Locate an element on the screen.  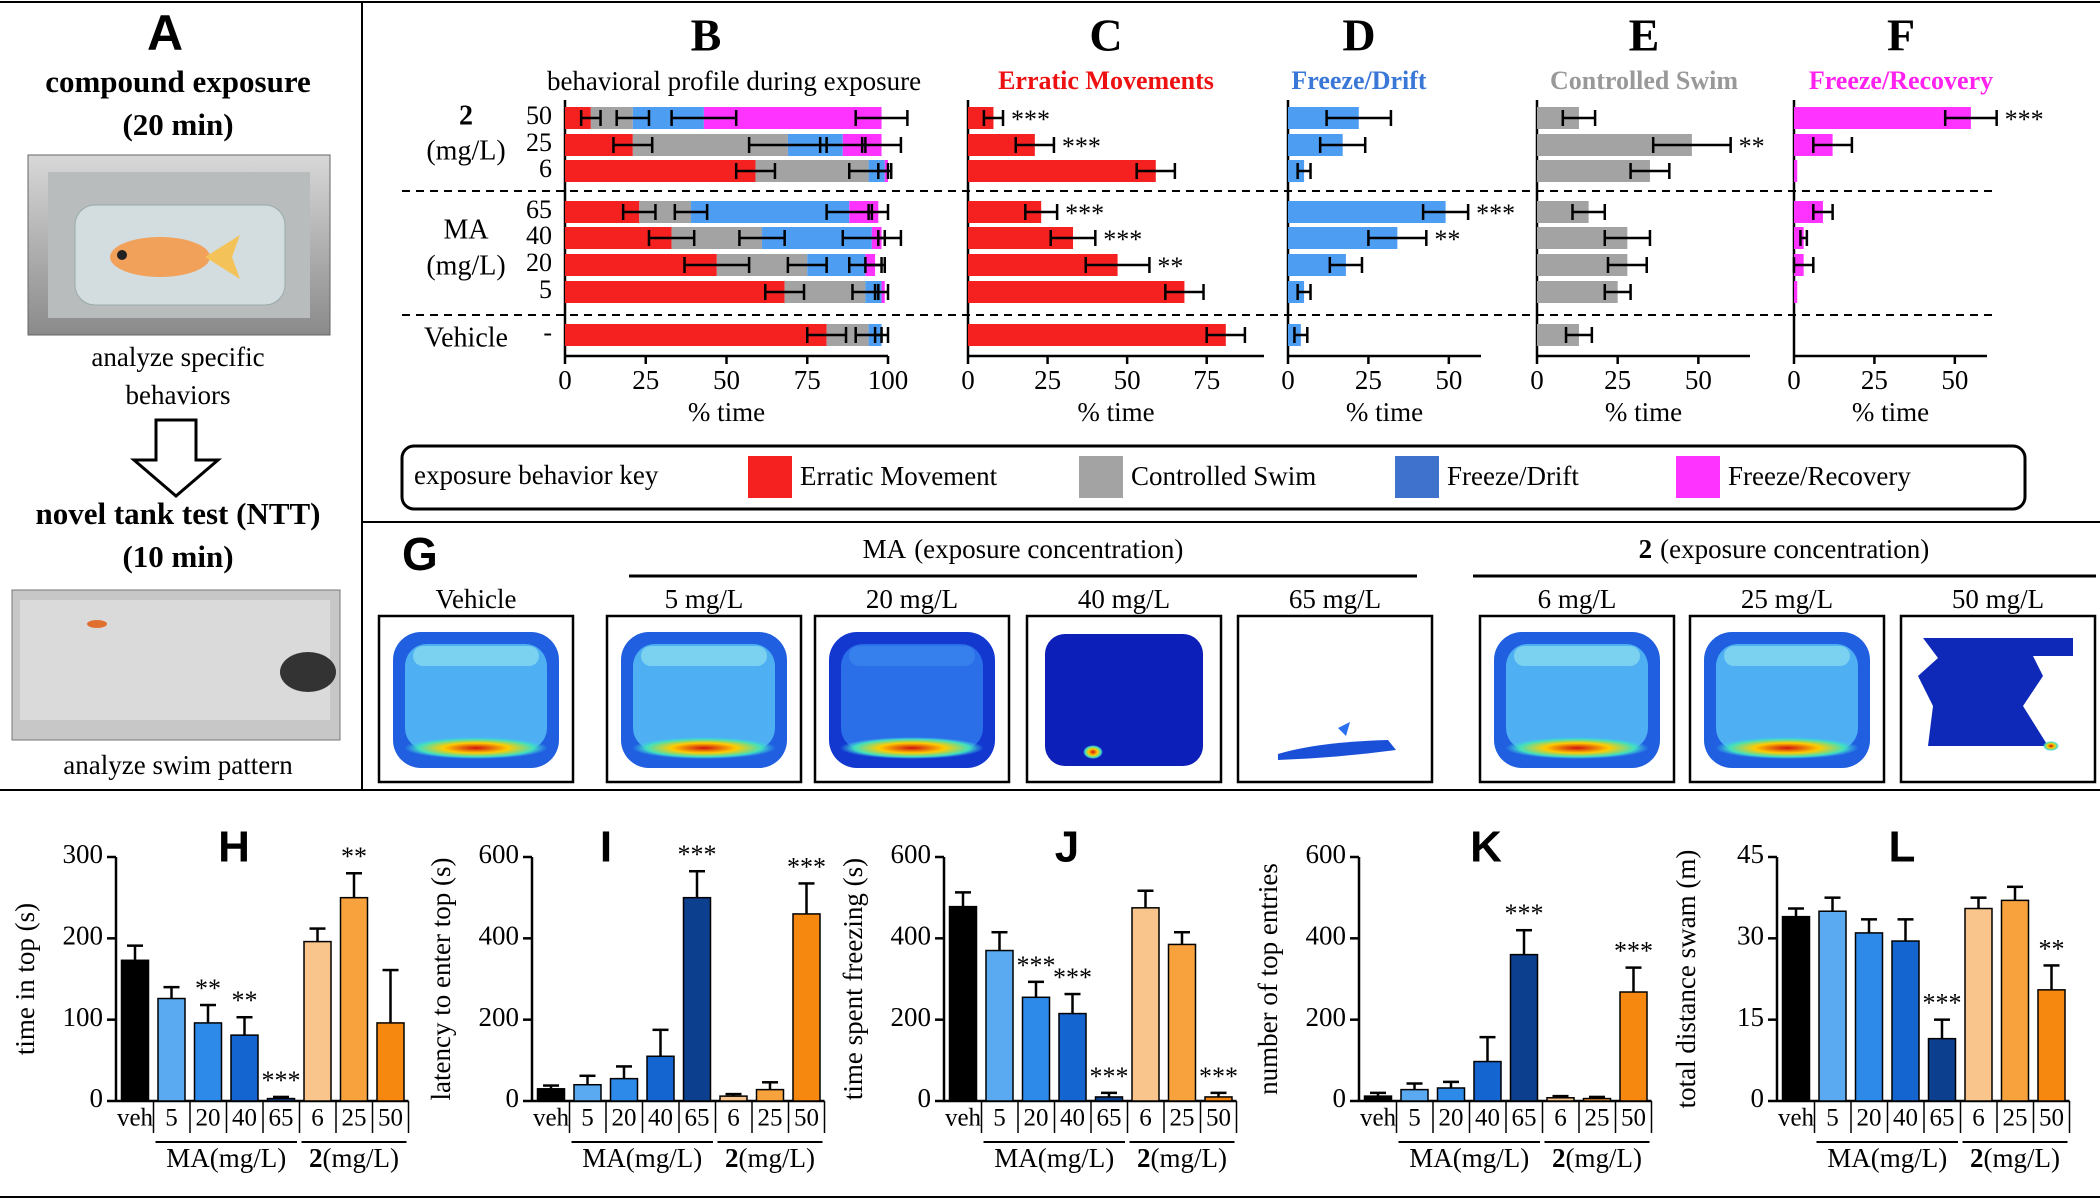
row-label: 5 is located at coordinates (545, 289).